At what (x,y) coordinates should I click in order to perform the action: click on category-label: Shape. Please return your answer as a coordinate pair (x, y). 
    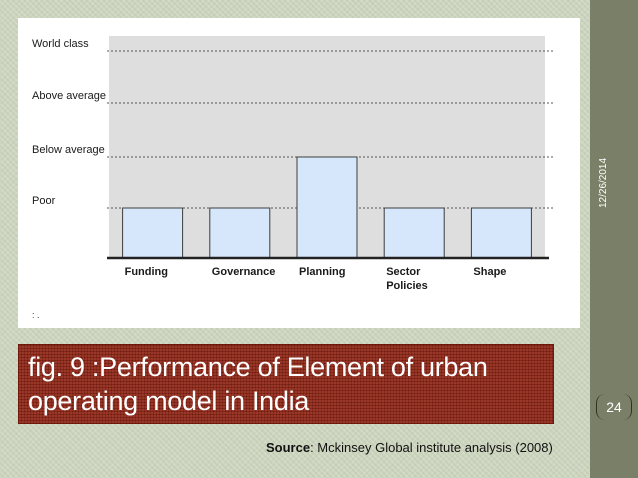
    Looking at the image, I should click on (489, 272).